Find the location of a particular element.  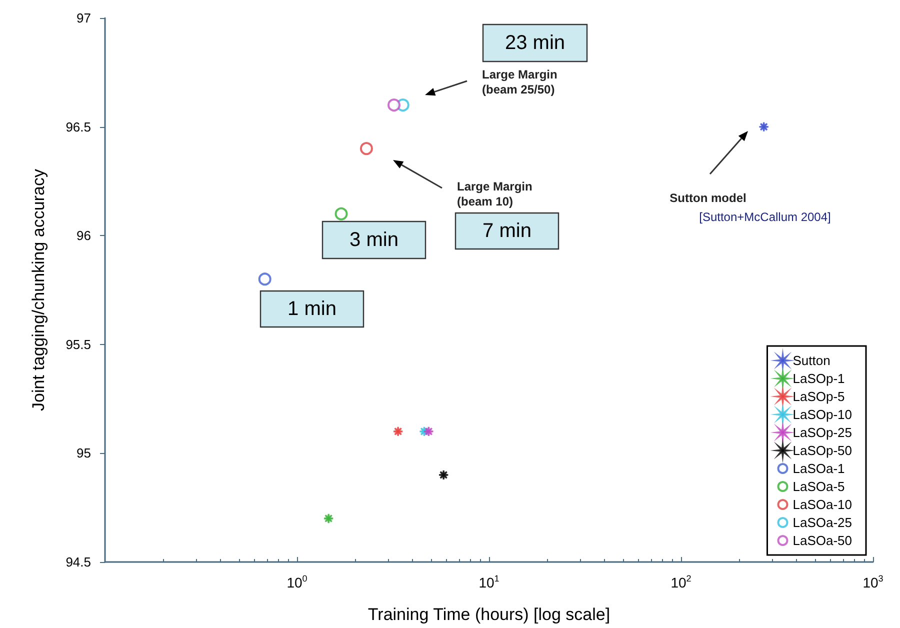

legend-label: LaSOp-1 is located at coordinates (818, 378).